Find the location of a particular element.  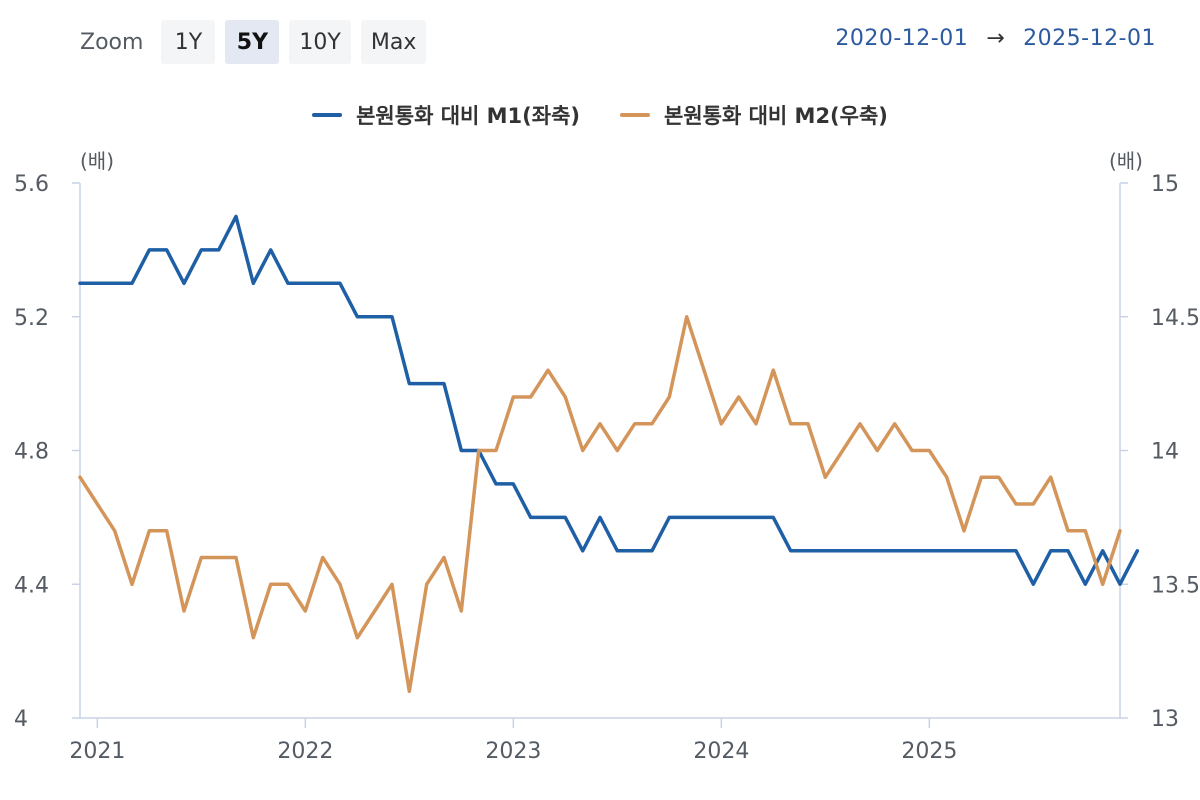

zoom-max-button: Max is located at coordinates (393, 42).